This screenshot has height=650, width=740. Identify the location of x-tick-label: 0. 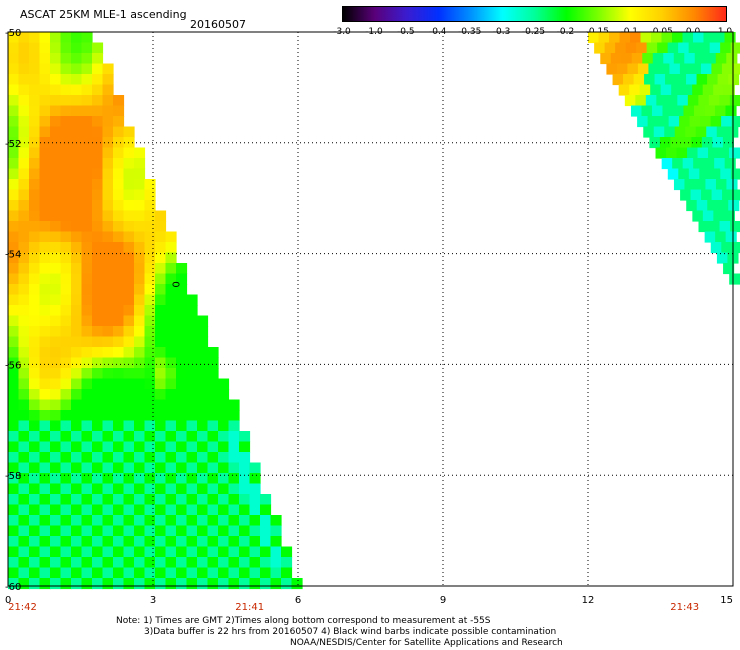
(8, 600).